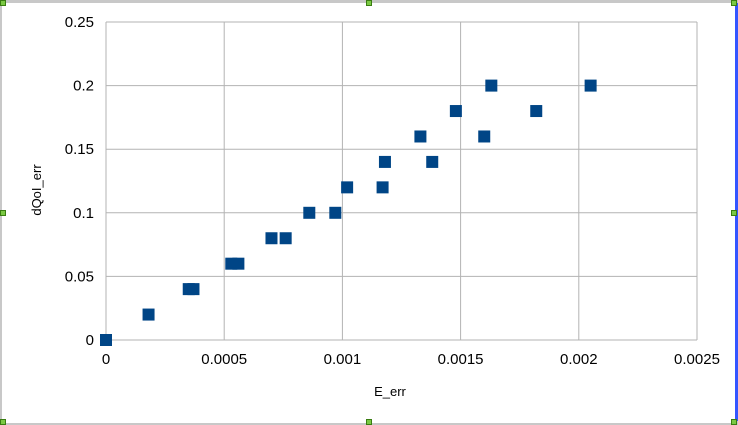 This screenshot has height=425, width=738. Describe the element at coordinates (90, 340) in the screenshot. I see `y-tick-label: 0` at that location.